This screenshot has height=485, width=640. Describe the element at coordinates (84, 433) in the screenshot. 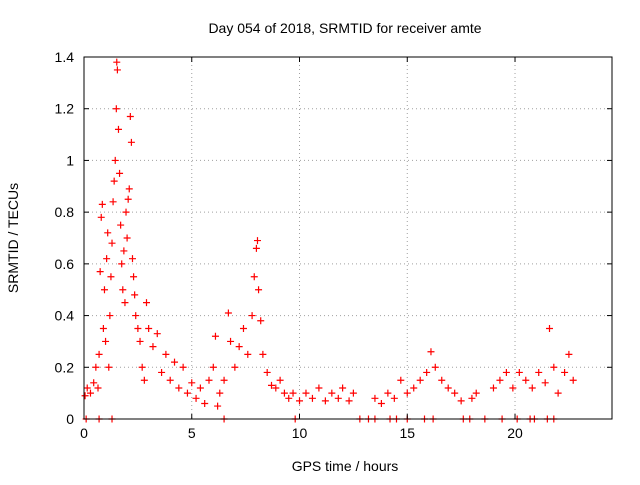

I see `x-tick-label: 0` at that location.